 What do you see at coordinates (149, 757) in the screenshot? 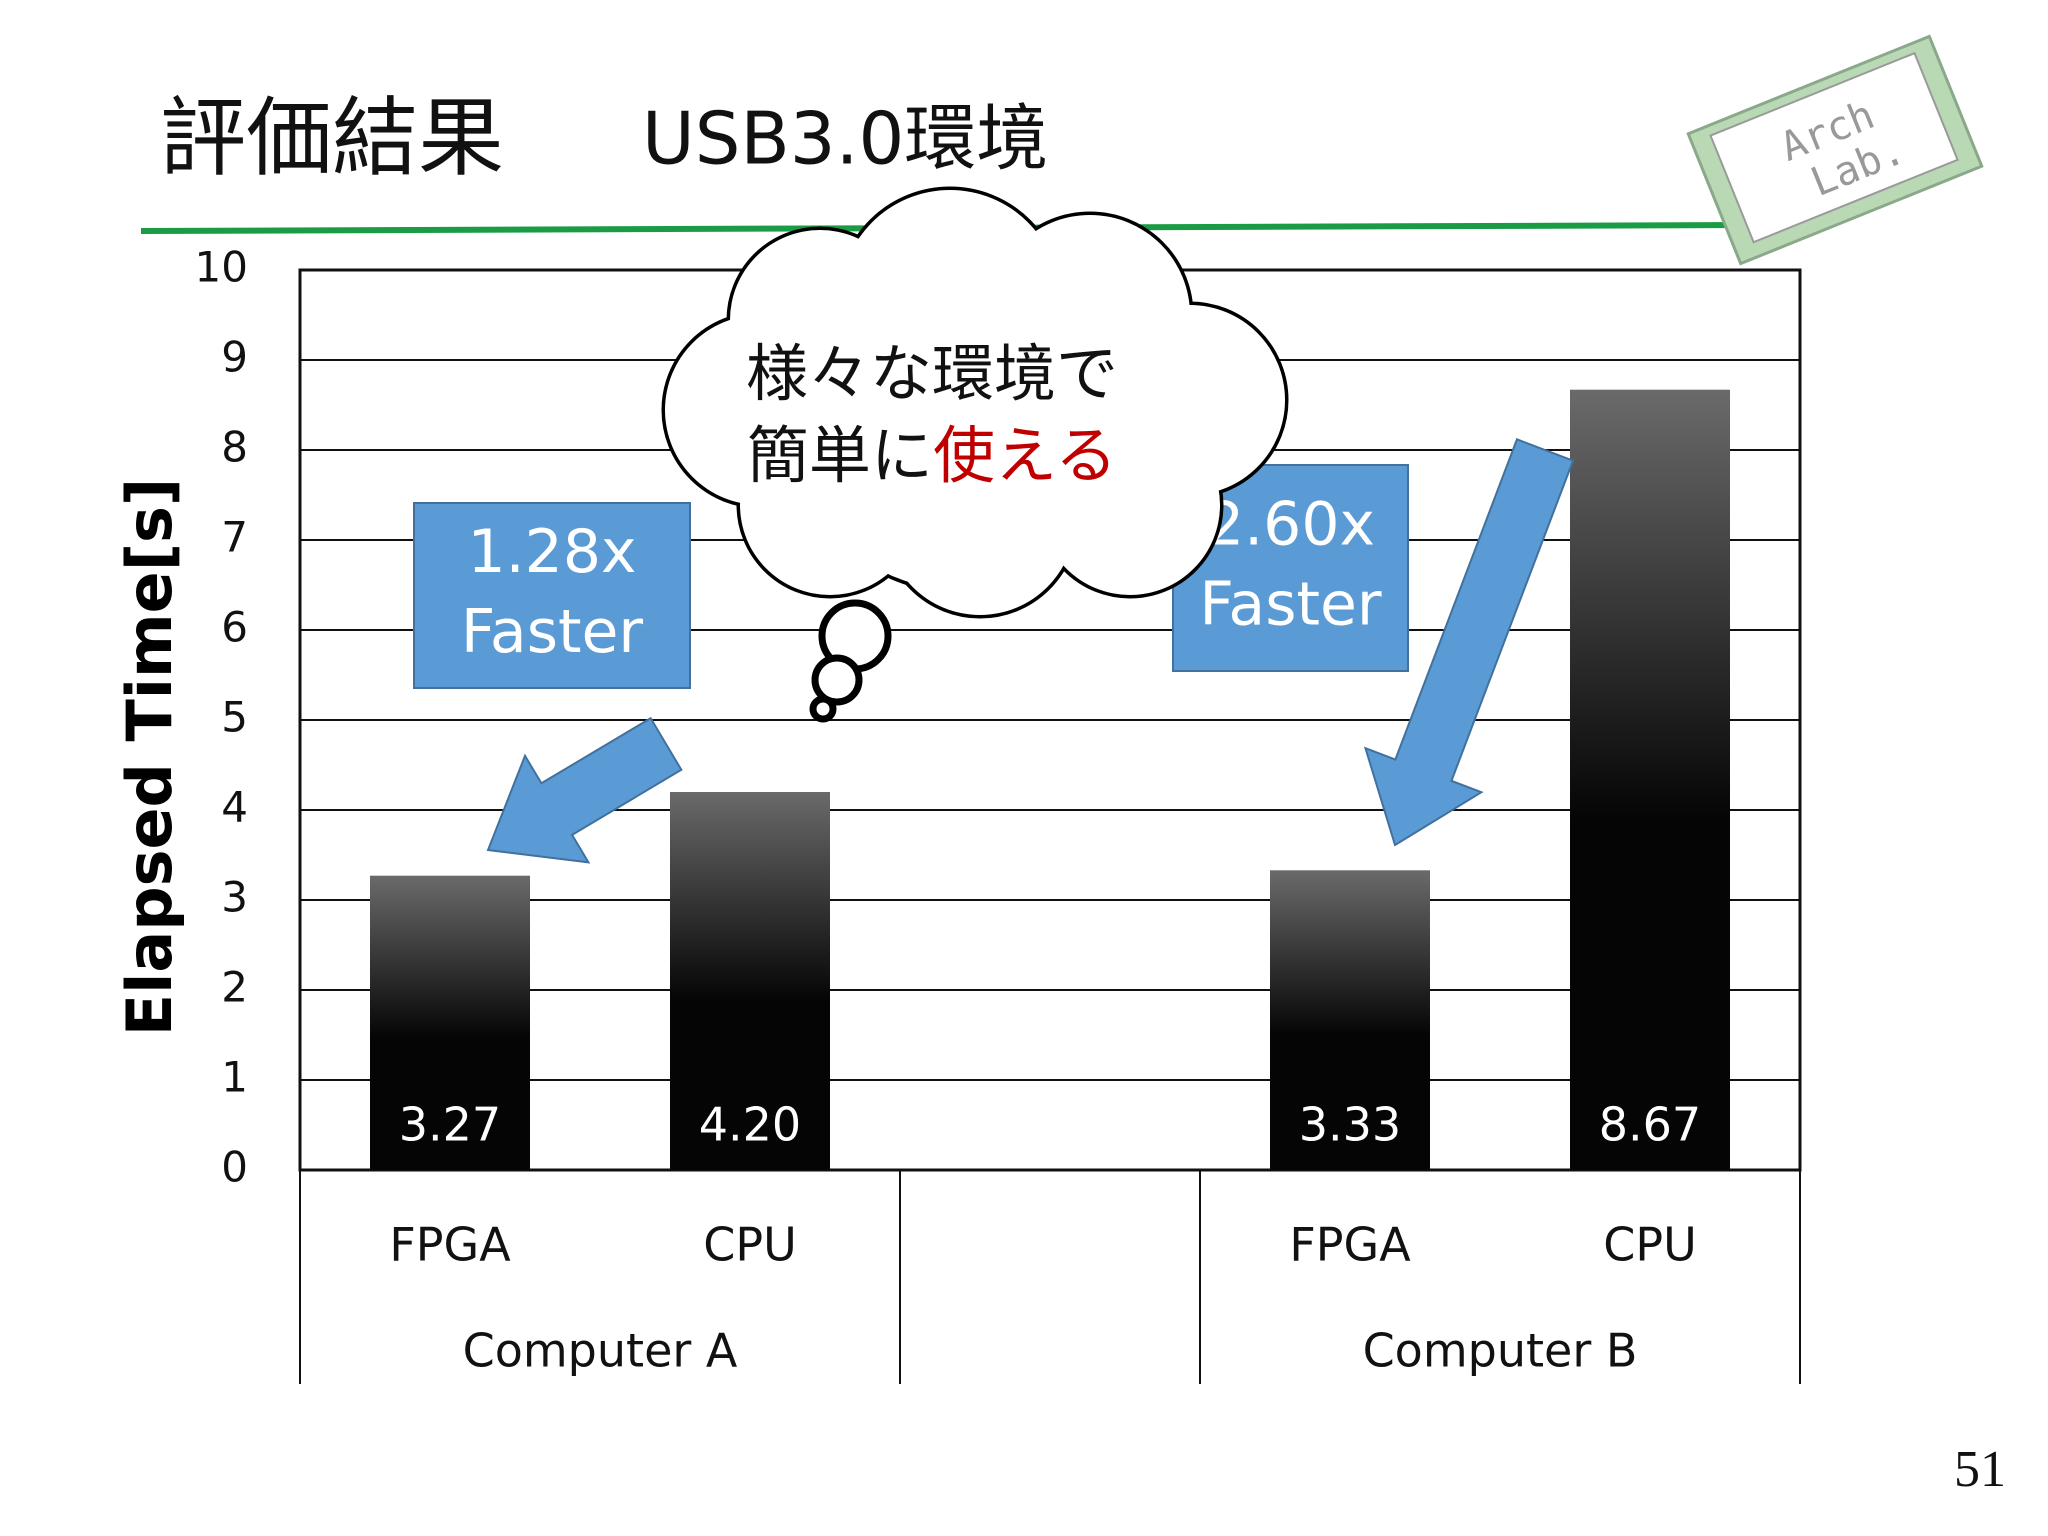
I see `y-axis-title: Elapsed Time[s]` at bounding box center [149, 757].